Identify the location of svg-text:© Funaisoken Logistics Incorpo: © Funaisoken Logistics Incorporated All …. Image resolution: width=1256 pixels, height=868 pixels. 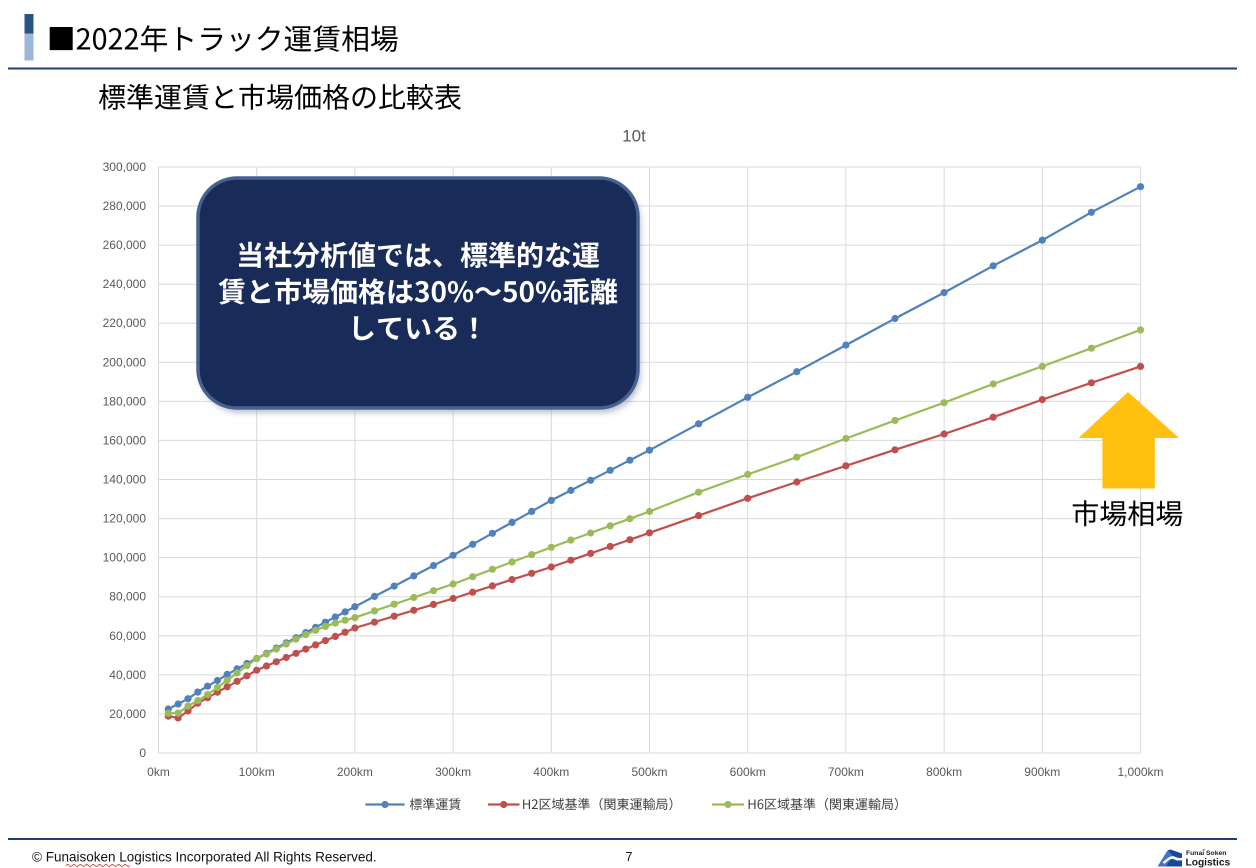
(204, 857).